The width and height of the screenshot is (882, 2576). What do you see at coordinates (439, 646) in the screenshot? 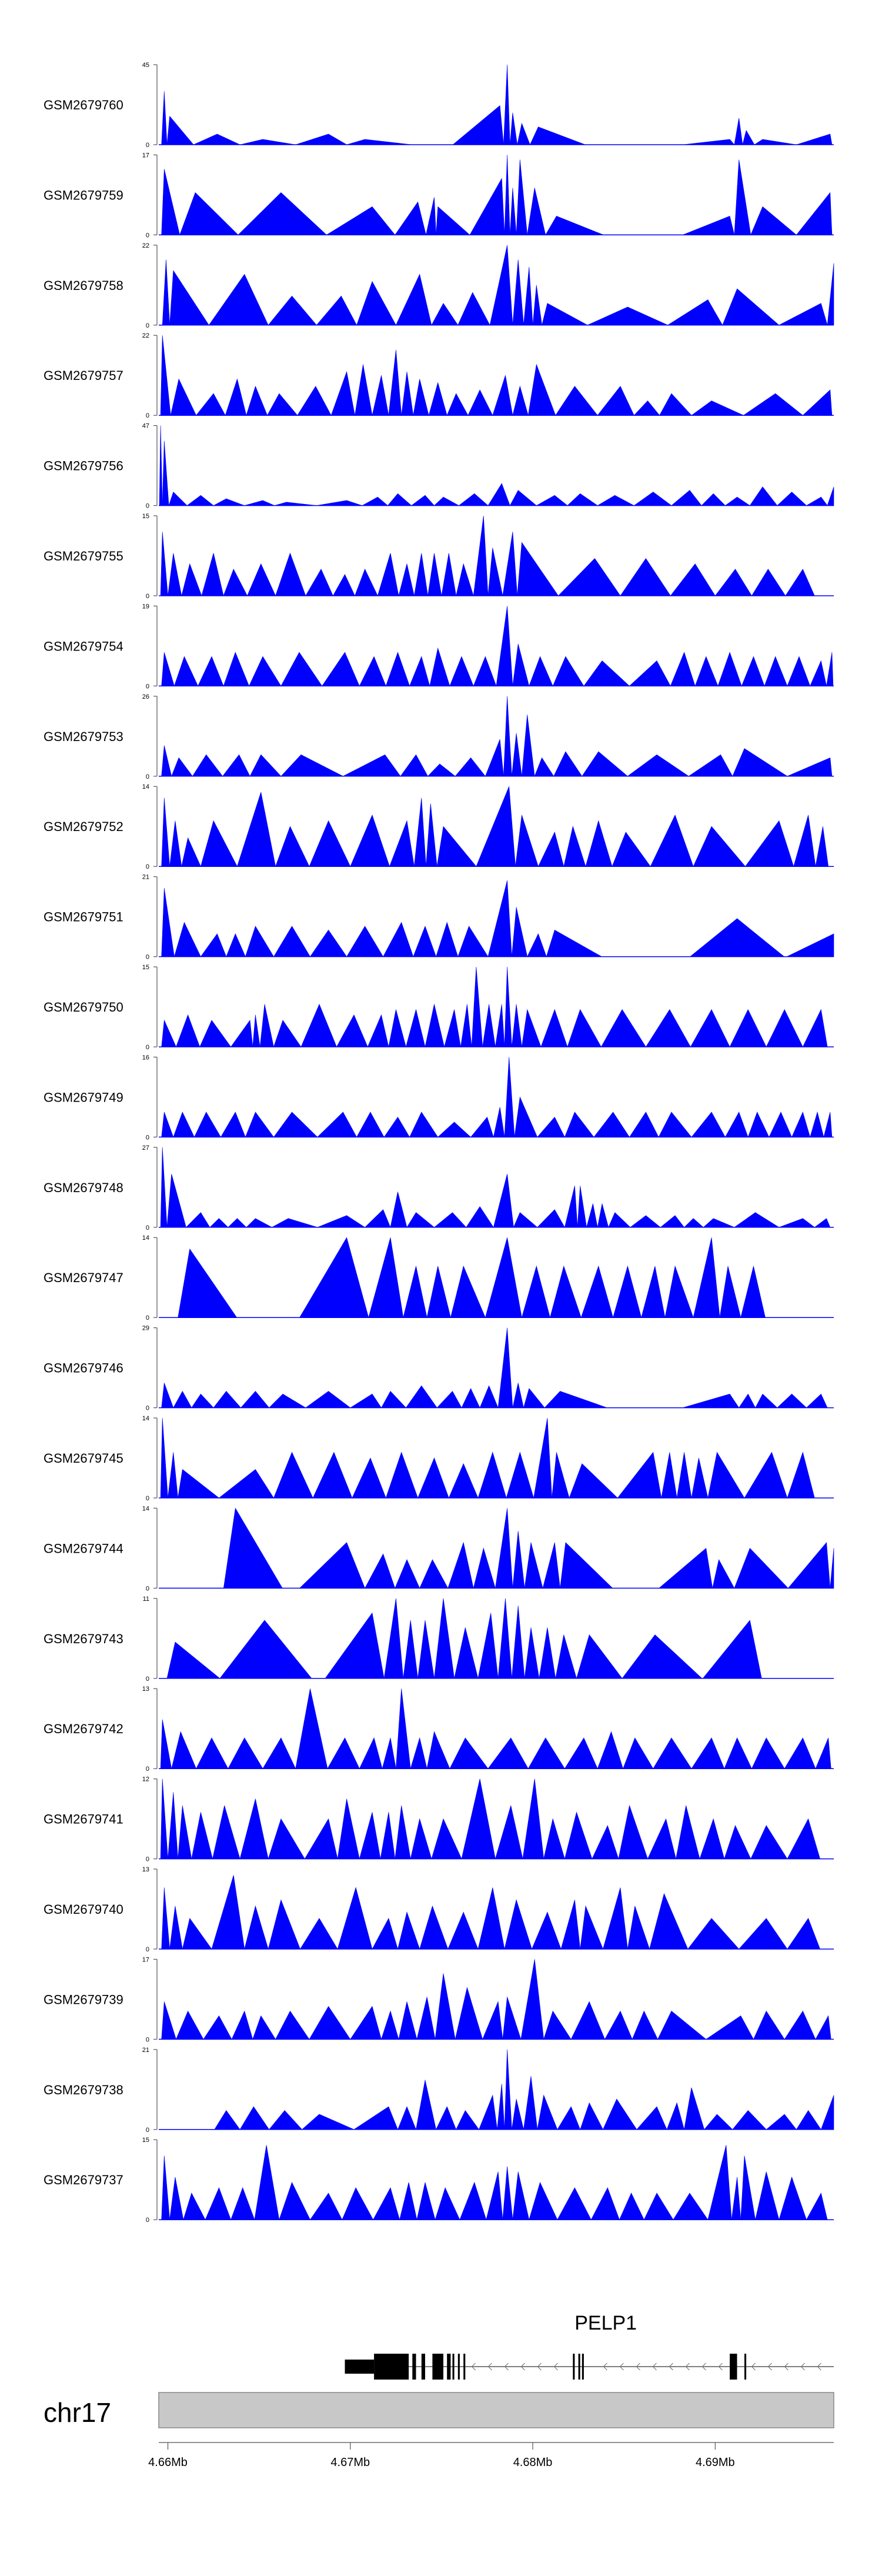
I see `coverage-track: GSM2679754 19 0` at bounding box center [439, 646].